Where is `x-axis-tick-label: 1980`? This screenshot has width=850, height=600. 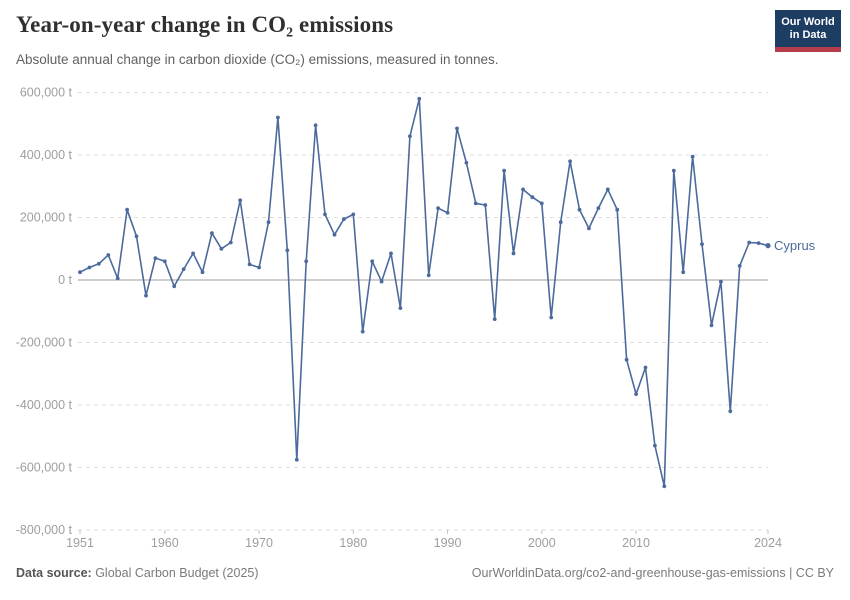
x-axis-tick-label: 1980 is located at coordinates (353, 543).